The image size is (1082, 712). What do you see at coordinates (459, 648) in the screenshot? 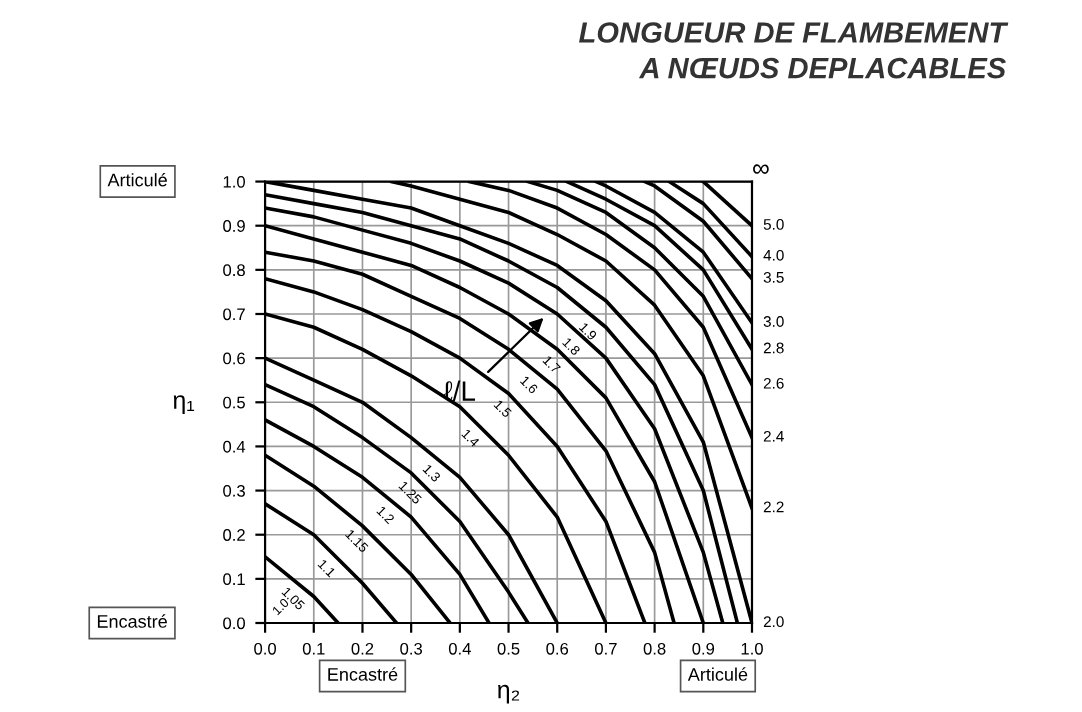
I see `x-tick-label: 0.4` at bounding box center [459, 648].